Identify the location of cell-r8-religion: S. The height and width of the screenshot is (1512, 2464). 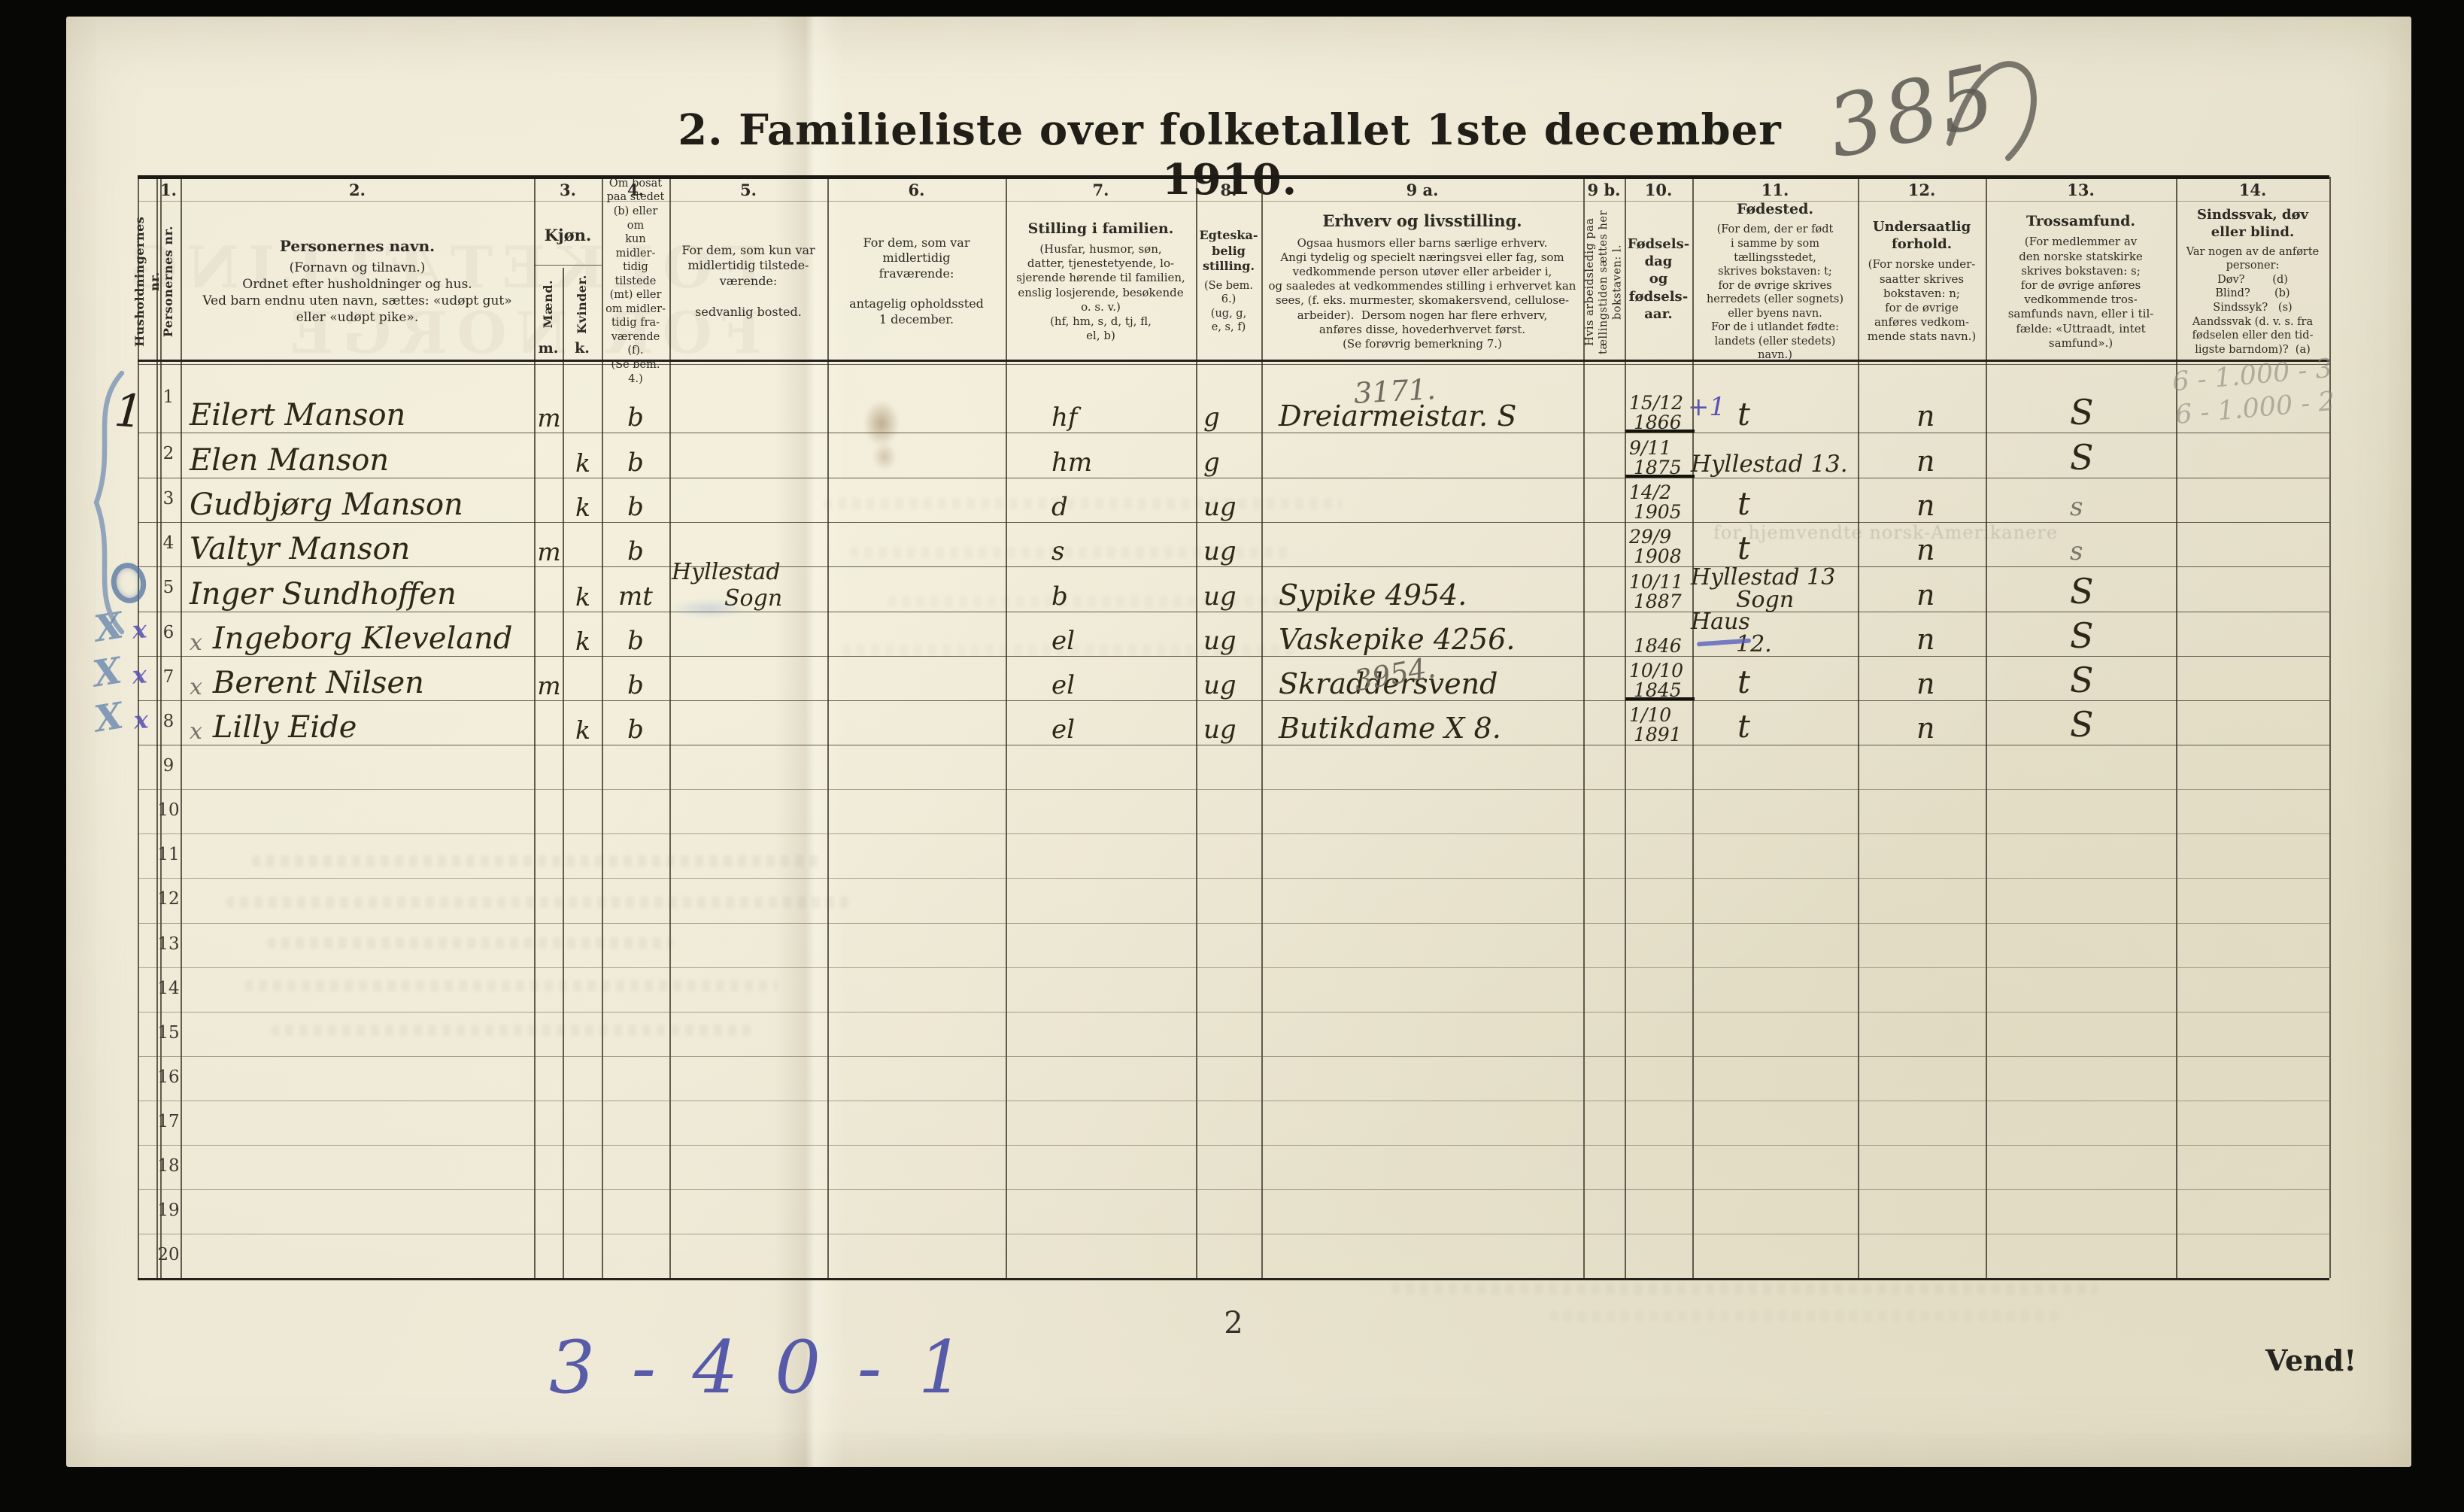
(2092, 724).